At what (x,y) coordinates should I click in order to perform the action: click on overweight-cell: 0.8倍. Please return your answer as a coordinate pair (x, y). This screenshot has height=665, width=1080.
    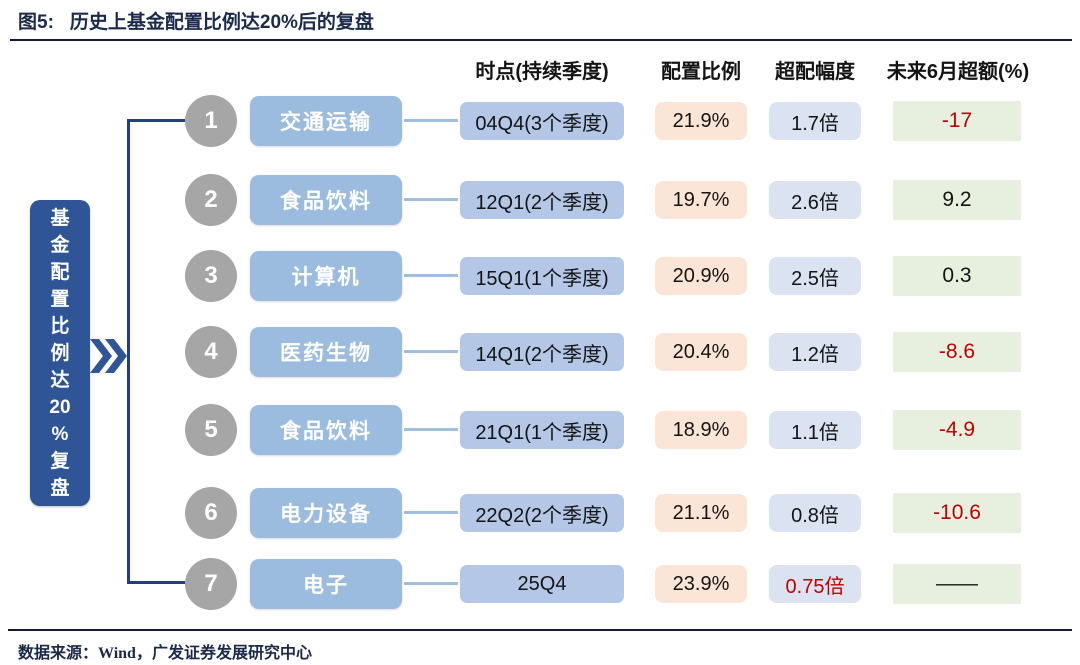
    Looking at the image, I should click on (815, 513).